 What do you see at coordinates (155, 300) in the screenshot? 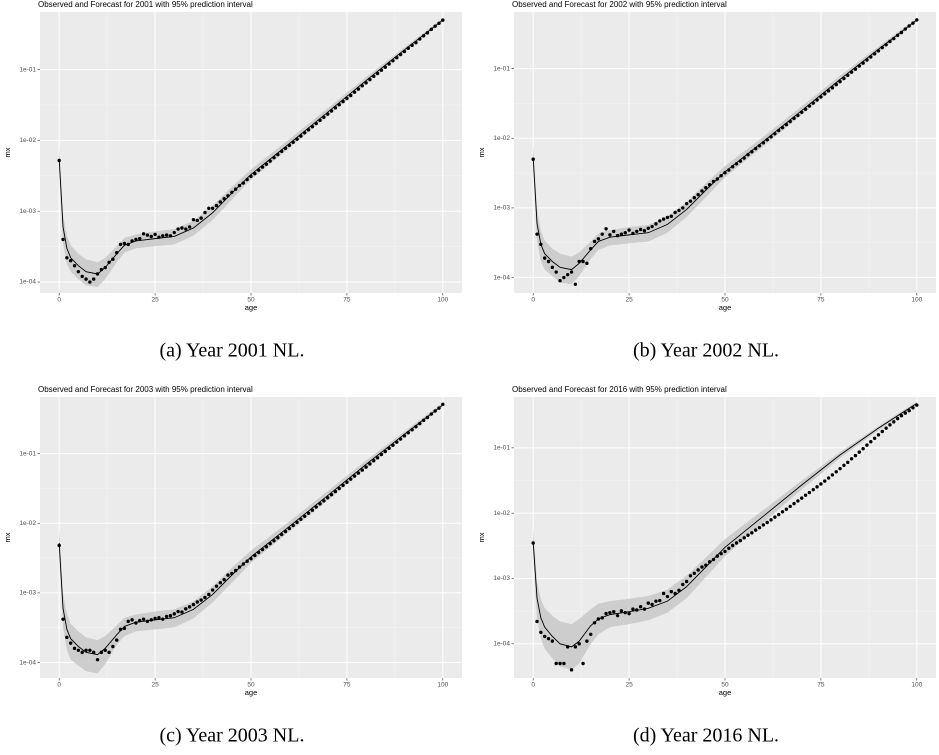
I see `x-tick-label: 25` at bounding box center [155, 300].